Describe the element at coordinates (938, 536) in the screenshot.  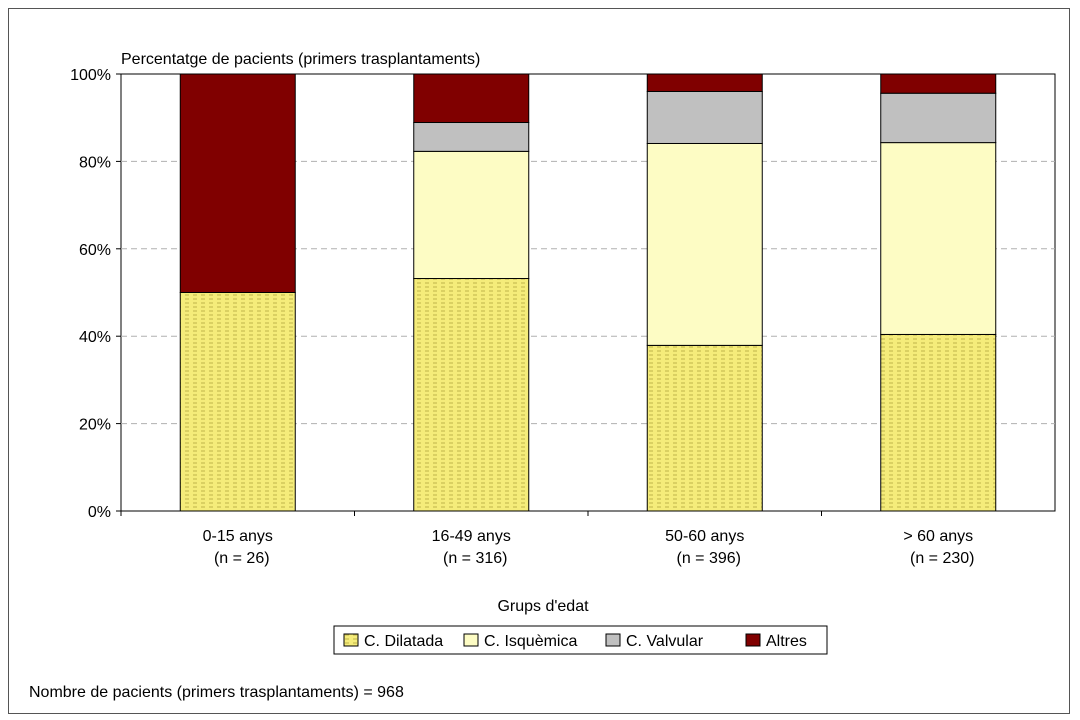
I see `x-tick-label: > 60 anys` at that location.